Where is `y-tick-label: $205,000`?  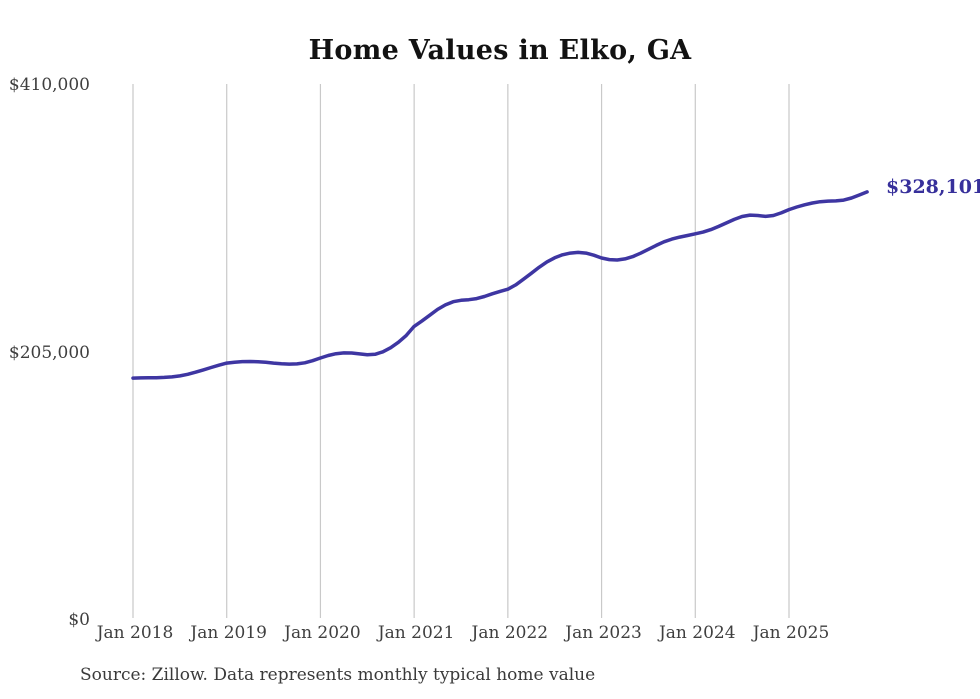
y-tick-label: $205,000 is located at coordinates (49, 352).